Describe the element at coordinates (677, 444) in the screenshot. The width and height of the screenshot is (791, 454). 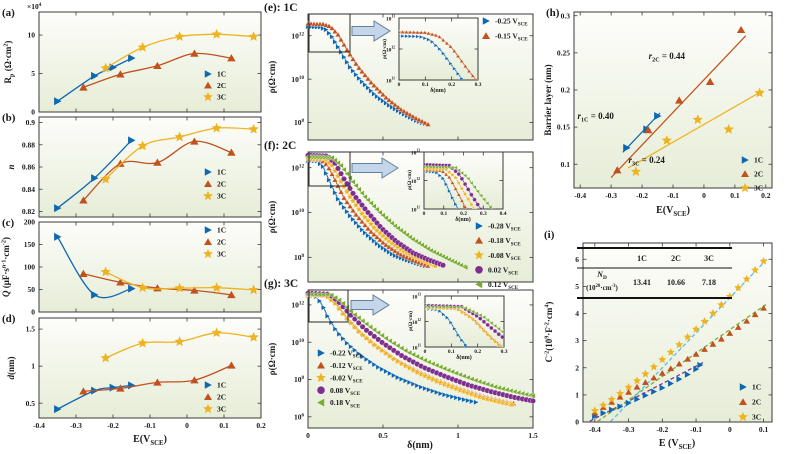
I see `x-axis-label: E (VSCE)` at that location.